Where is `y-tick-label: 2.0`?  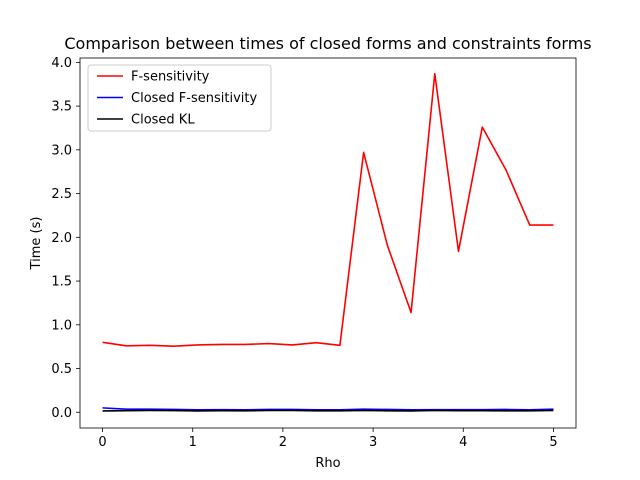
y-tick-label: 2.0 is located at coordinates (61, 238).